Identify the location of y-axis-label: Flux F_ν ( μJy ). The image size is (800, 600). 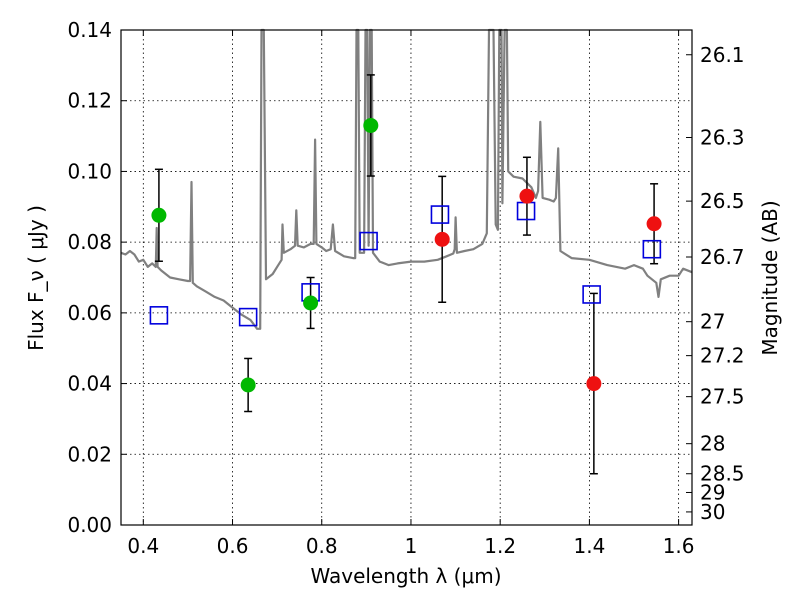
(36, 278).